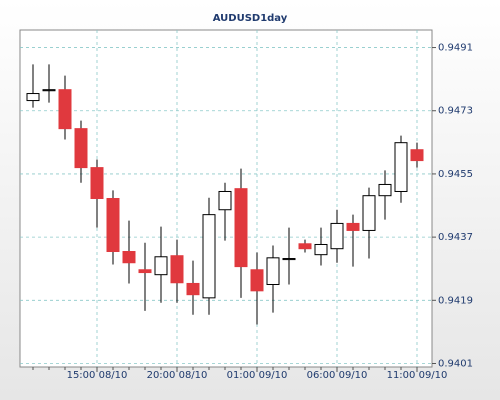 Image resolution: width=500 pixels, height=400 pixels. Describe the element at coordinates (97, 375) in the screenshot. I see `x-tick-label: 15:00 08/10` at that location.